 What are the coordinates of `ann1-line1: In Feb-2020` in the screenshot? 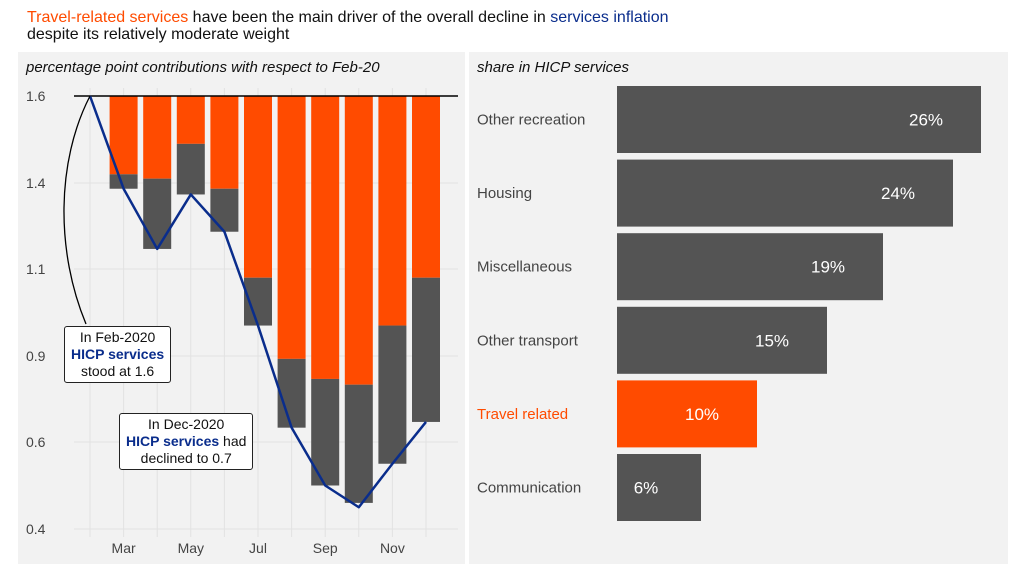 It's located at (117, 337).